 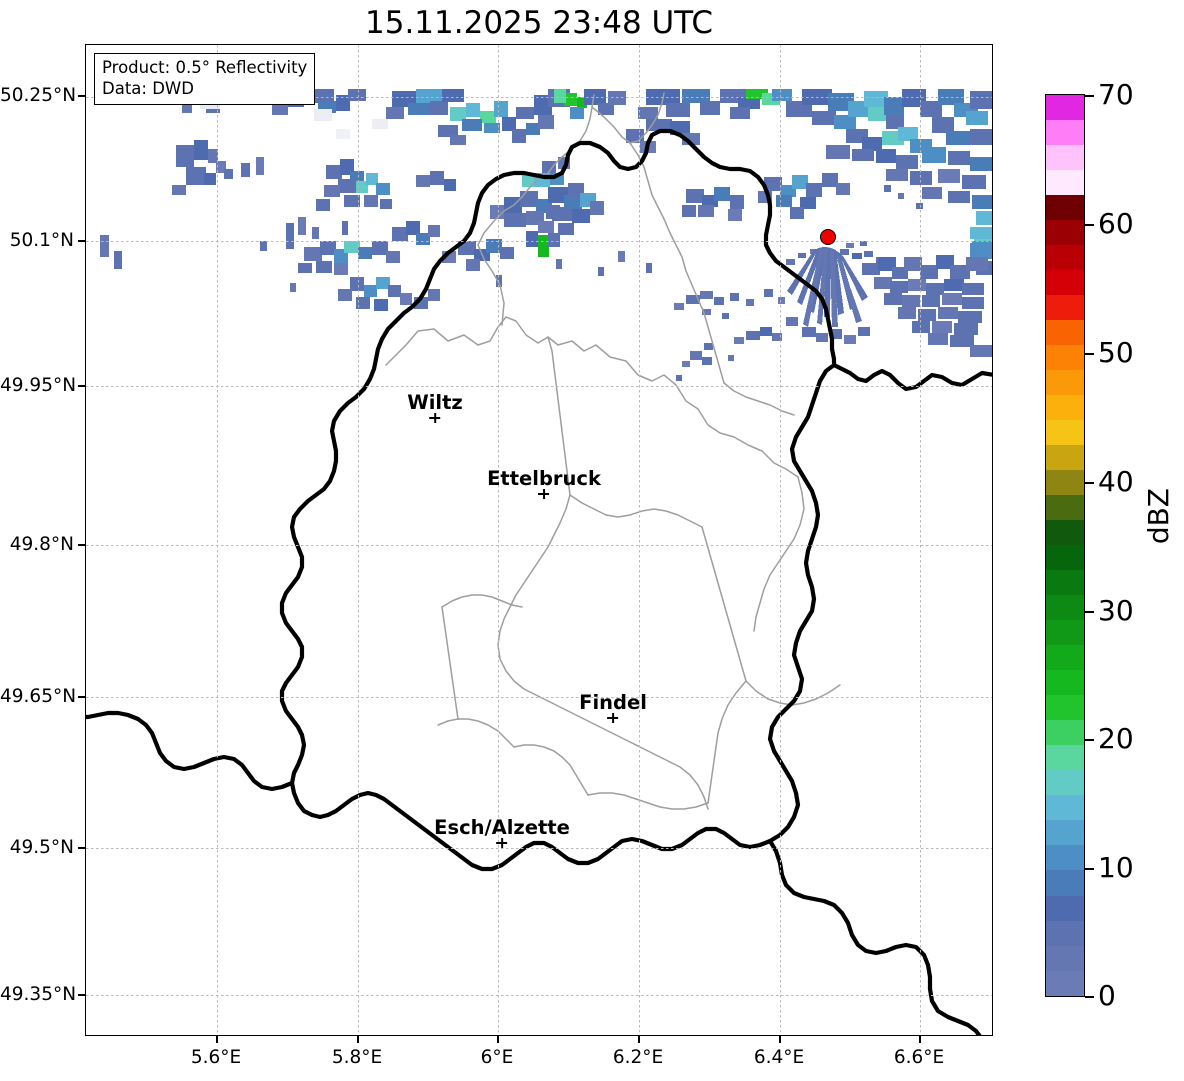 What do you see at coordinates (1116, 481) in the screenshot?
I see `colorbar-label-40: 40` at bounding box center [1116, 481].